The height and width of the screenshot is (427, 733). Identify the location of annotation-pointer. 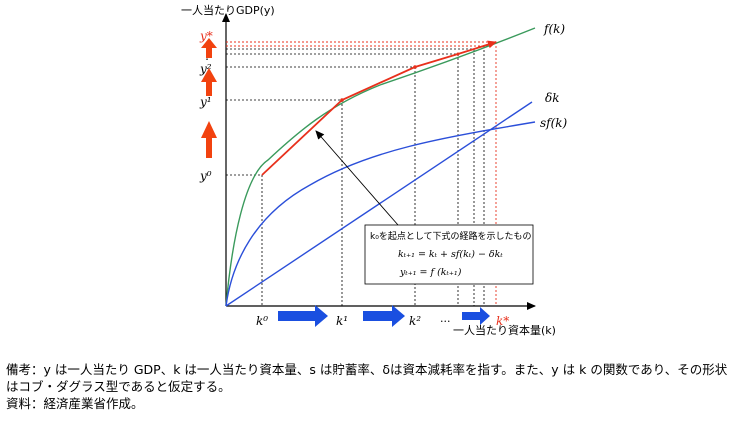
(357, 178).